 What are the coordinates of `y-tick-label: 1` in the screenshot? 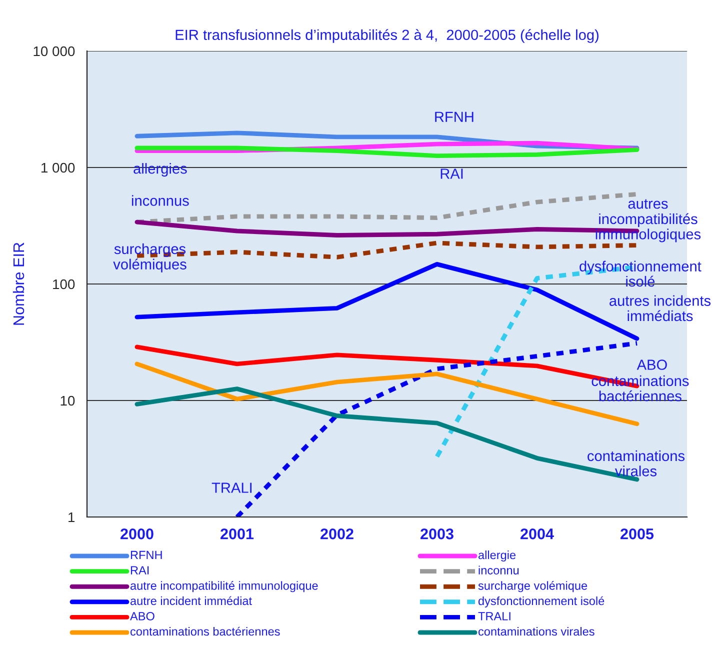 It's located at (71, 517).